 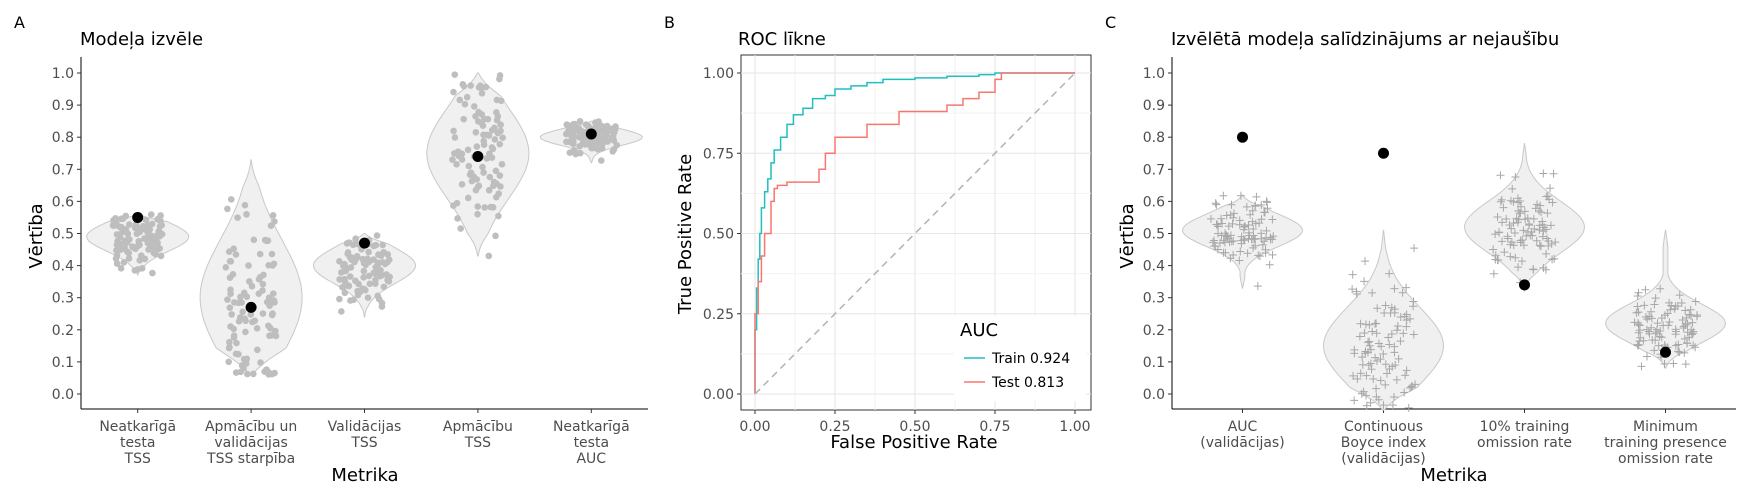 I want to click on x-tick-label: Apmācību TSS, so click(x=478, y=435).